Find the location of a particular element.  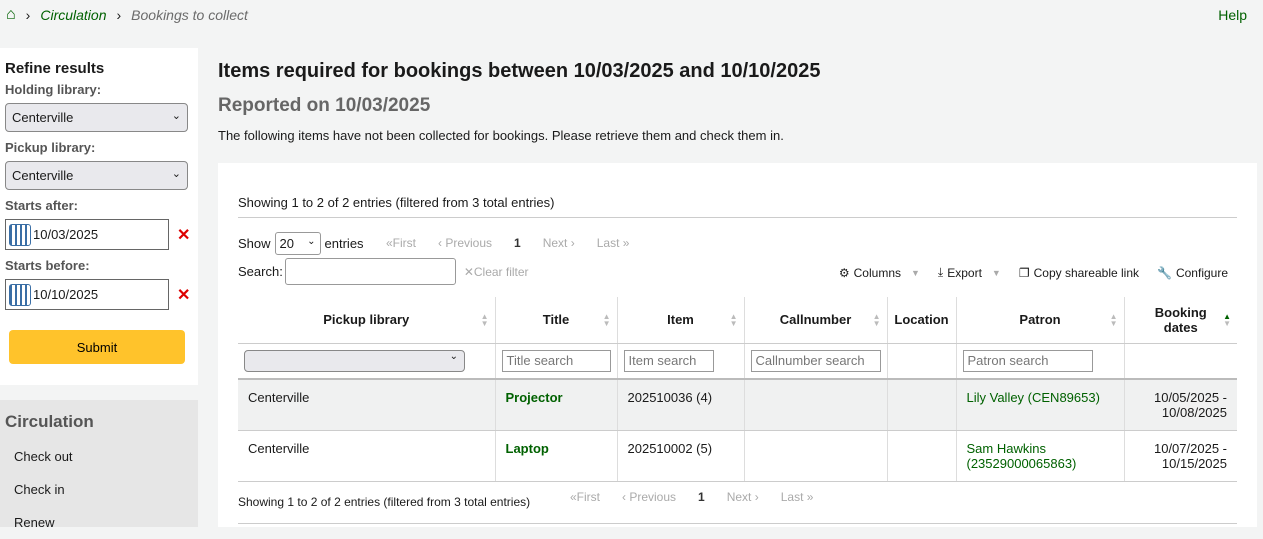

filter-location-empty is located at coordinates (921, 361).